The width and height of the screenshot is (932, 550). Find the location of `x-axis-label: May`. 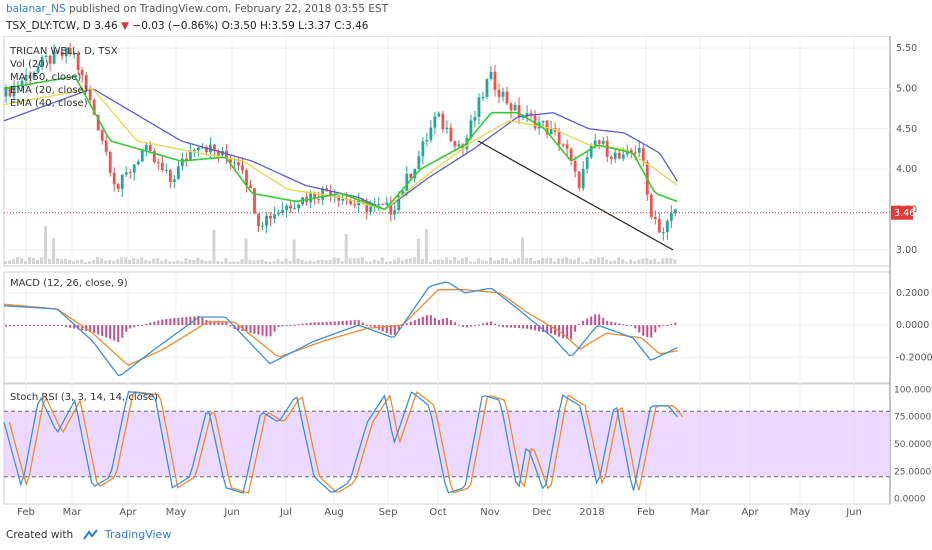

x-axis-label: May is located at coordinates (176, 512).